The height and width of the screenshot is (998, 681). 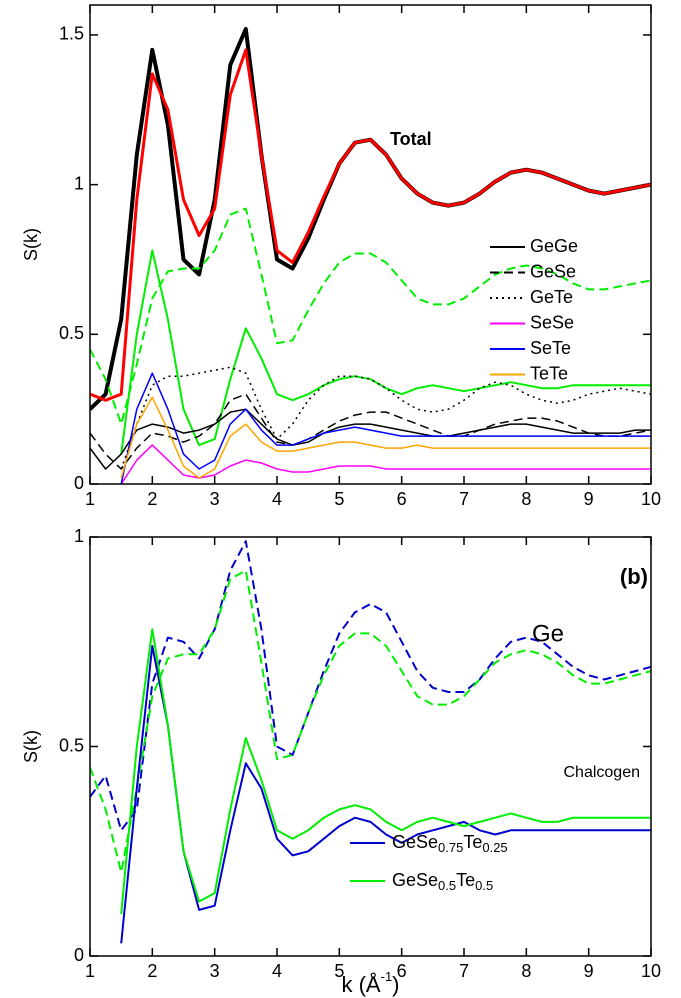 I want to click on legend-label: SeSe, so click(x=552, y=322).